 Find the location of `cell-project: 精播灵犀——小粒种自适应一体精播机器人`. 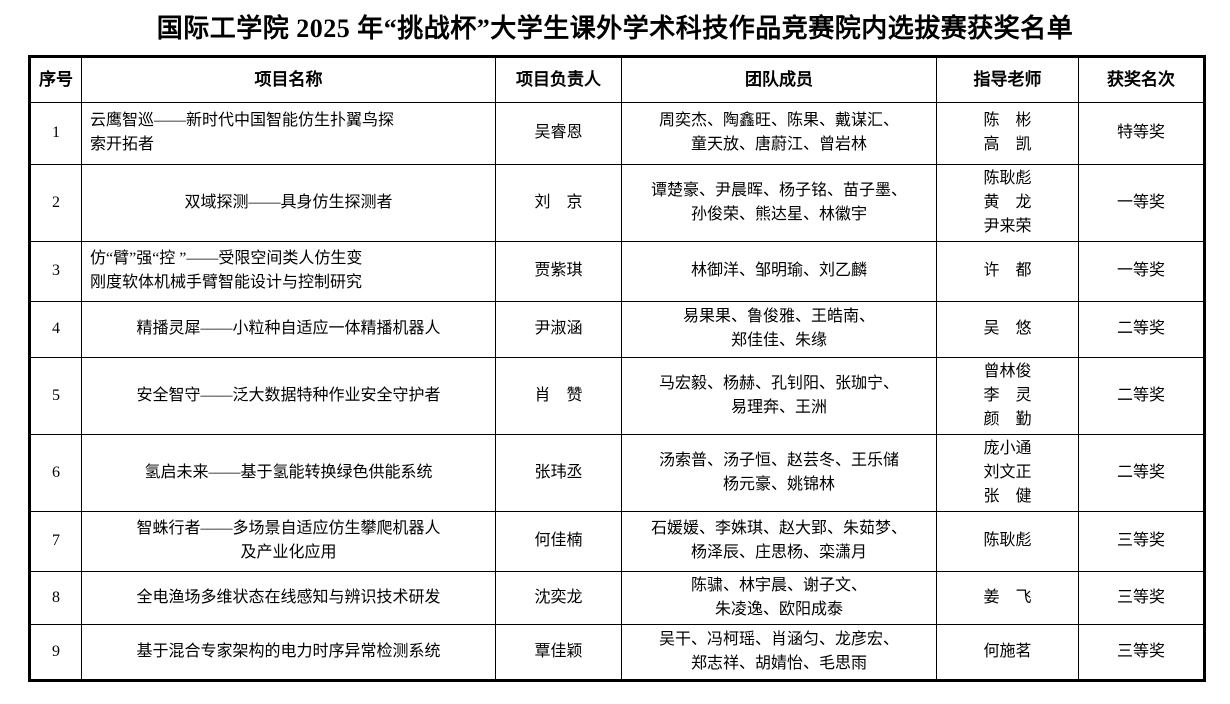

cell-project: 精播灵犀——小粒种自适应一体精播机器人 is located at coordinates (288, 329).